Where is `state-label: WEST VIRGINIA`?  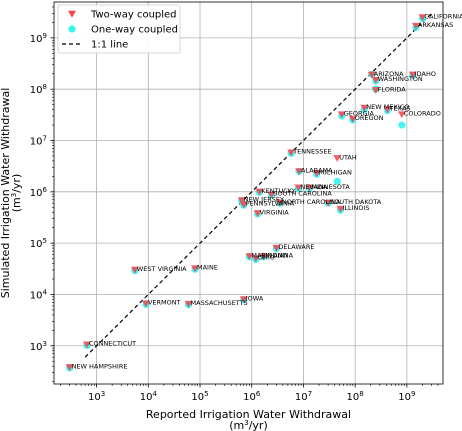 state-label: WEST VIRGINIA is located at coordinates (162, 269).